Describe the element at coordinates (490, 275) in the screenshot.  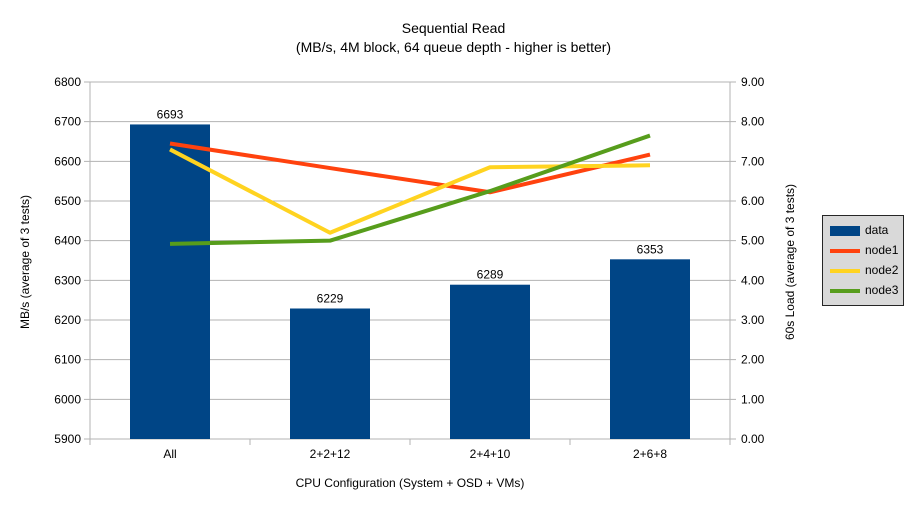
I see `bar-value-label: 6289` at that location.